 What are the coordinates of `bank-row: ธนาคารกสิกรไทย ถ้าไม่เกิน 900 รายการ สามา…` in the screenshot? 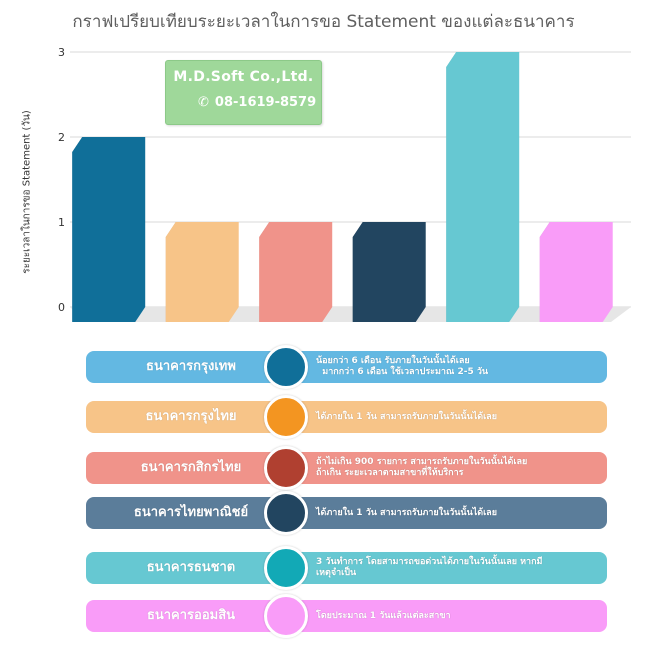 It's located at (346, 468).